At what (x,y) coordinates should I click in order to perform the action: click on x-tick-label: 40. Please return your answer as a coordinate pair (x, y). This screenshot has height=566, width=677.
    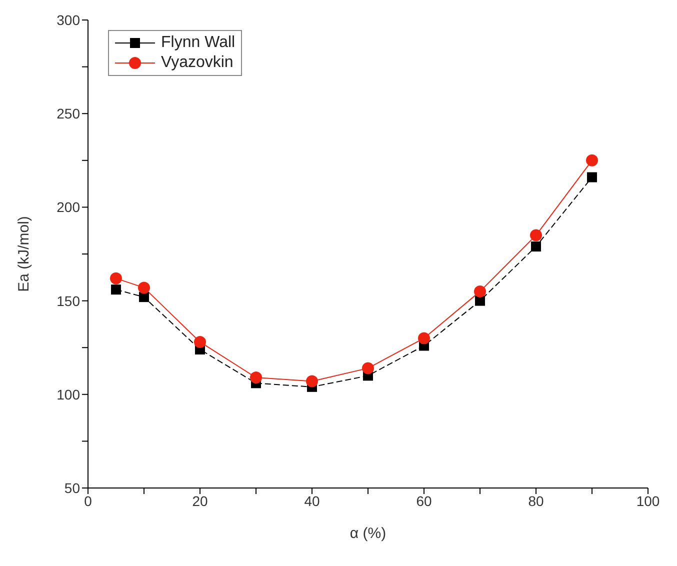
    Looking at the image, I should click on (312, 500).